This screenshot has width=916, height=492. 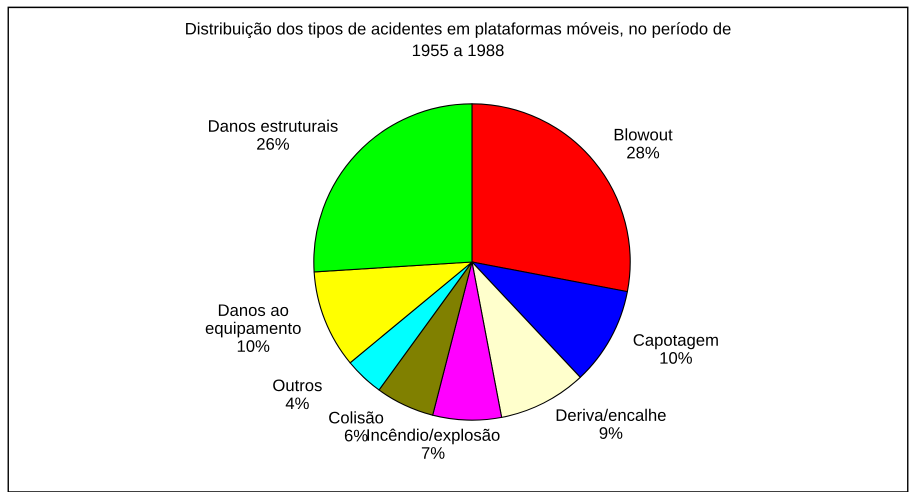 What do you see at coordinates (356, 436) in the screenshot?
I see `data-label: 6%` at bounding box center [356, 436].